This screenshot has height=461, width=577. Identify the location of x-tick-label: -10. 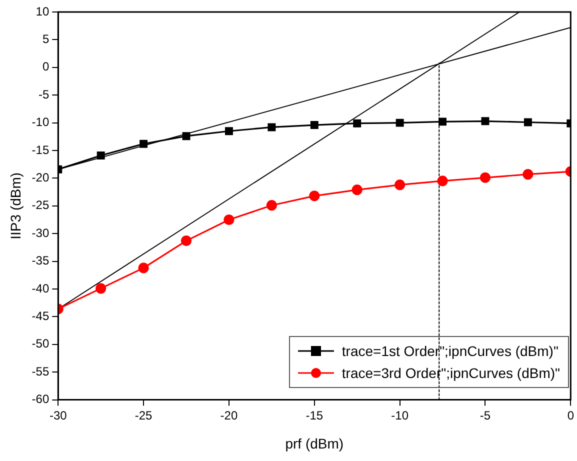
(400, 415).